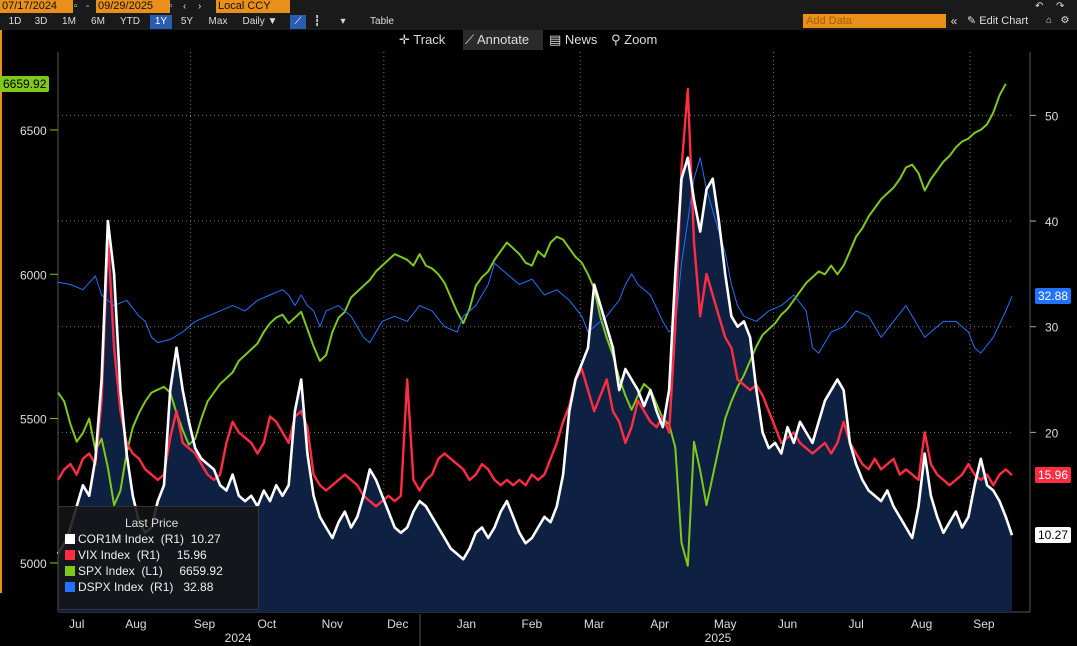 Image resolution: width=1077 pixels, height=646 pixels. Describe the element at coordinates (133, 6) in the screenshot. I see `end-date-input: 09/29/2025` at that location.